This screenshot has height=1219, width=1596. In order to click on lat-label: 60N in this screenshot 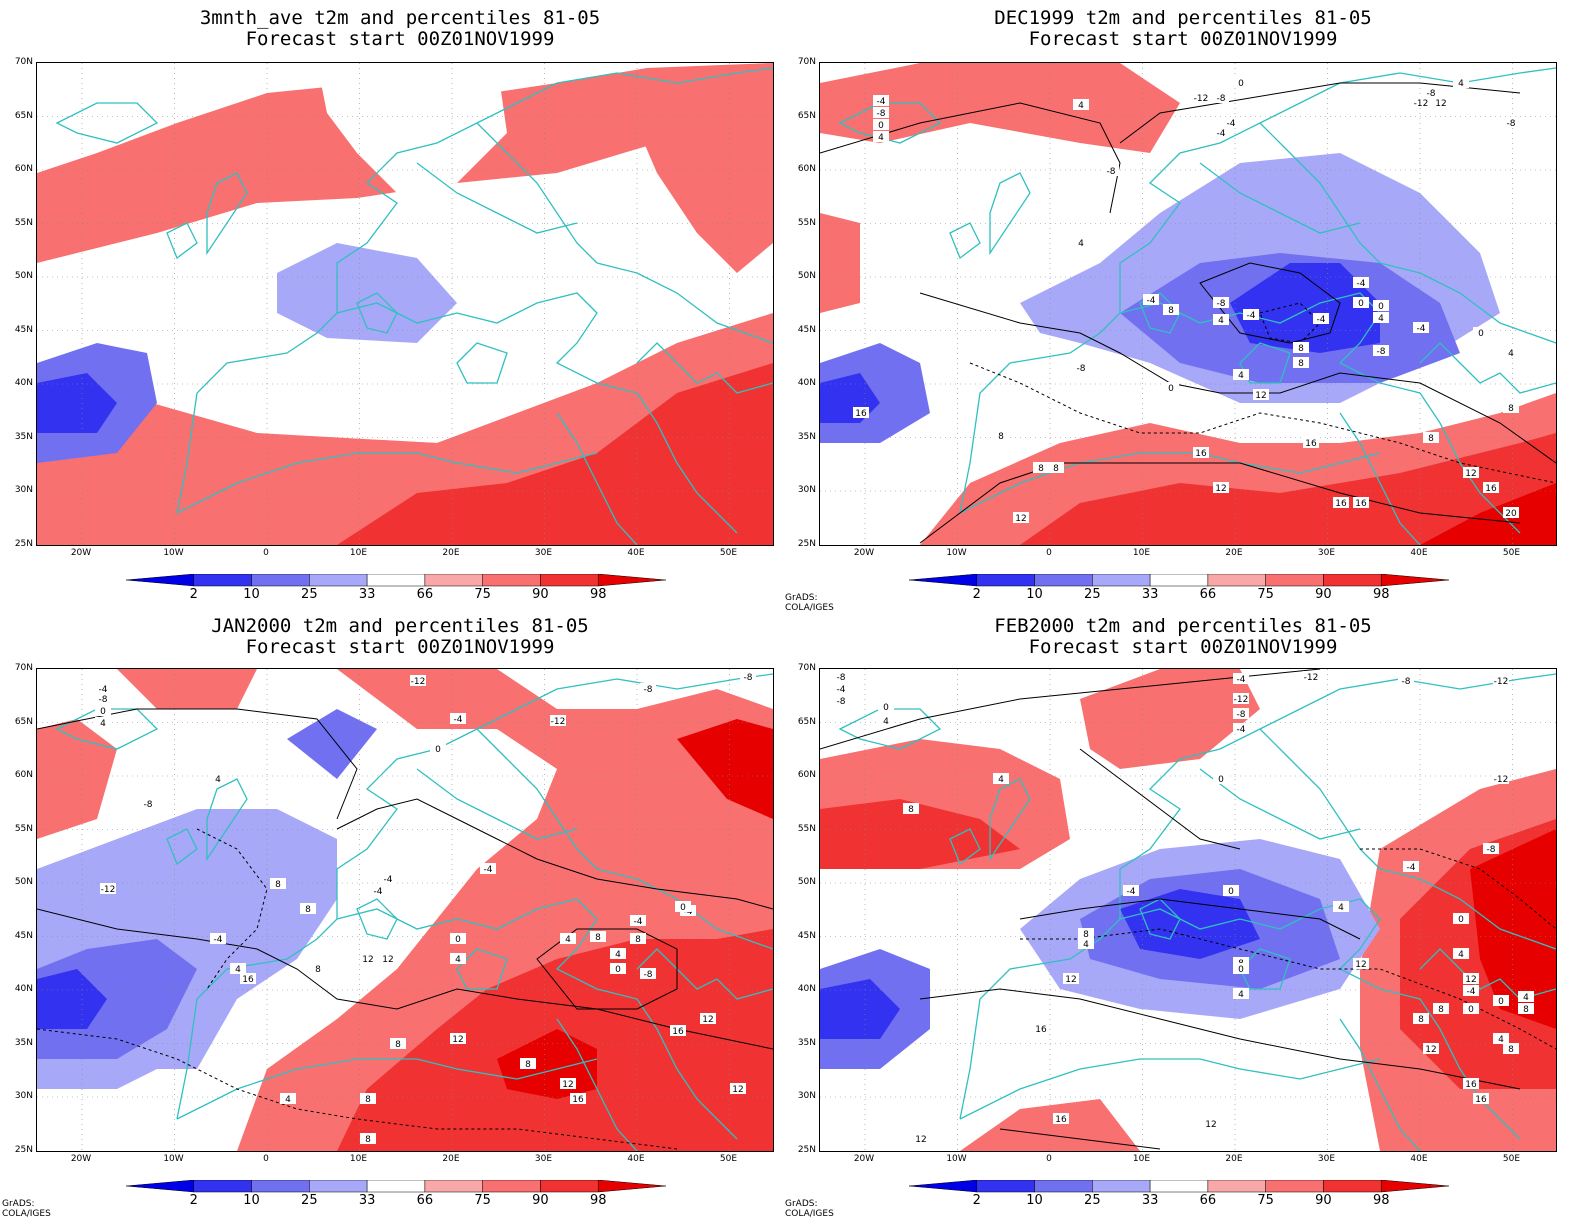, I will do `click(806, 169)`.